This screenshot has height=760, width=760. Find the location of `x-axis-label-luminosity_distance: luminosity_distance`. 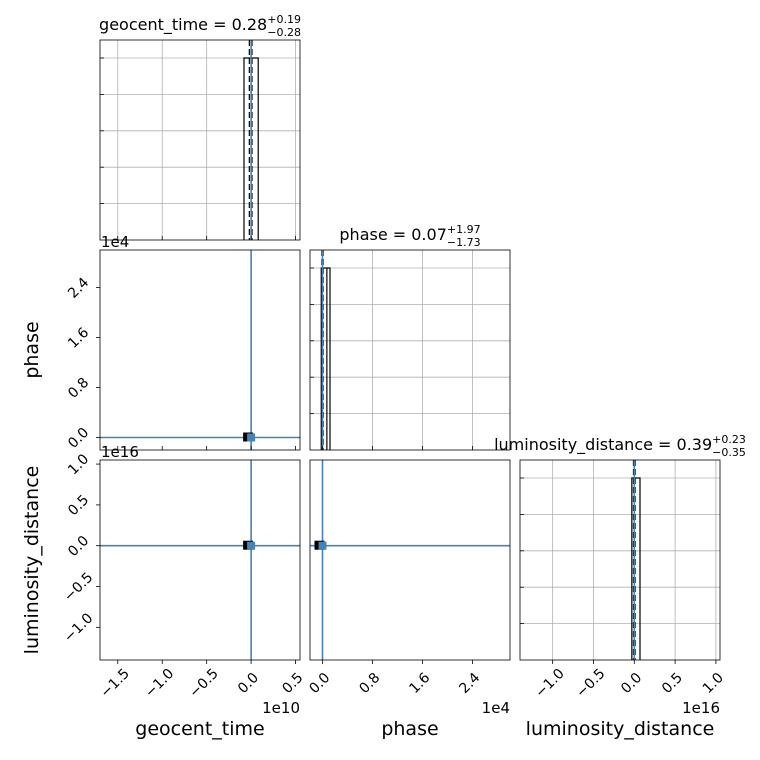

x-axis-label-luminosity_distance: luminosity_distance is located at coordinates (620, 729).